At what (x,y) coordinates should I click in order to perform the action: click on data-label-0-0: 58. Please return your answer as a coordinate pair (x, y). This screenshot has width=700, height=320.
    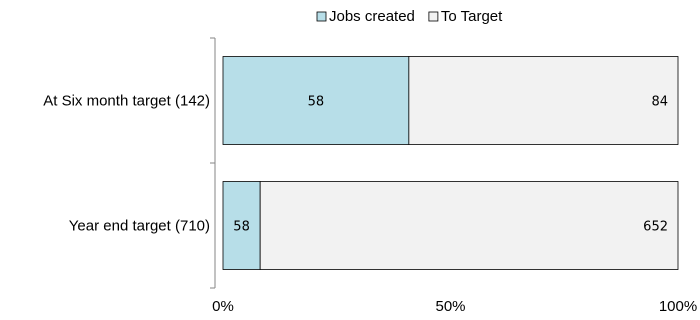
    Looking at the image, I should click on (316, 102).